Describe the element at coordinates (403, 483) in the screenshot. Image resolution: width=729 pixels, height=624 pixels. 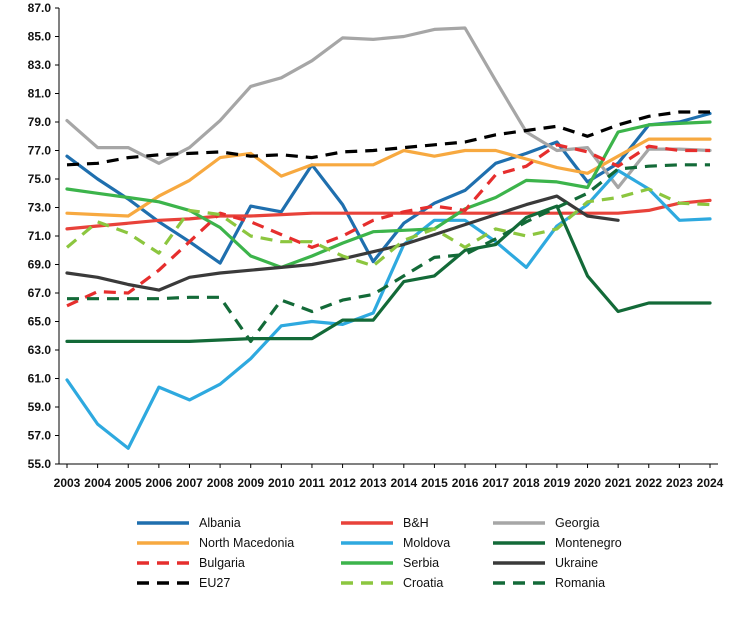
I see `x-tick-label: 2014` at that location.